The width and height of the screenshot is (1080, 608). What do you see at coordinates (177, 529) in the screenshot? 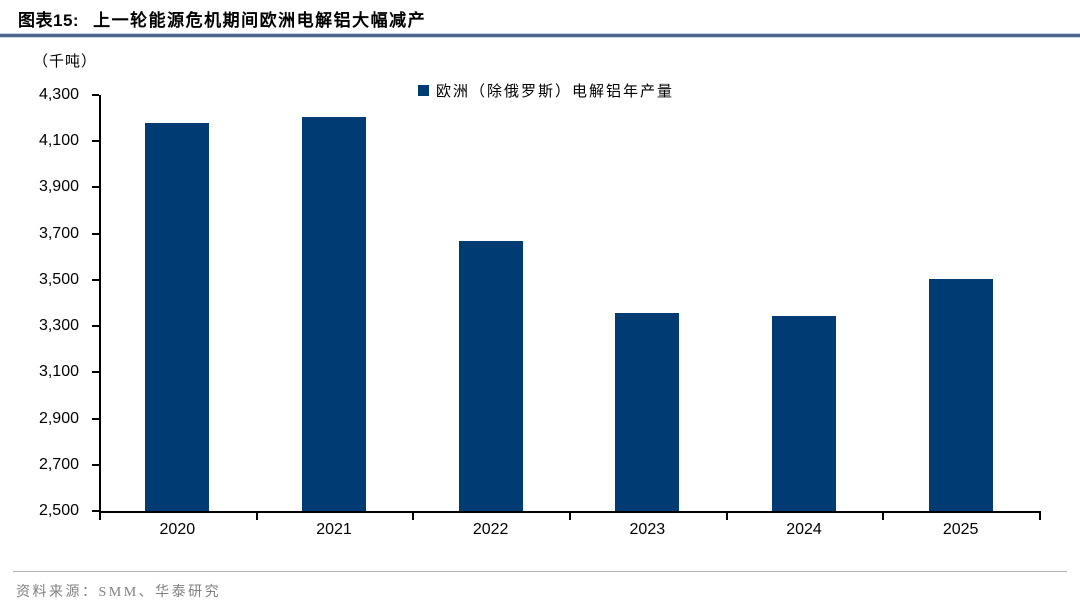
I see `x-axis-tick-label: 2020` at bounding box center [177, 529].